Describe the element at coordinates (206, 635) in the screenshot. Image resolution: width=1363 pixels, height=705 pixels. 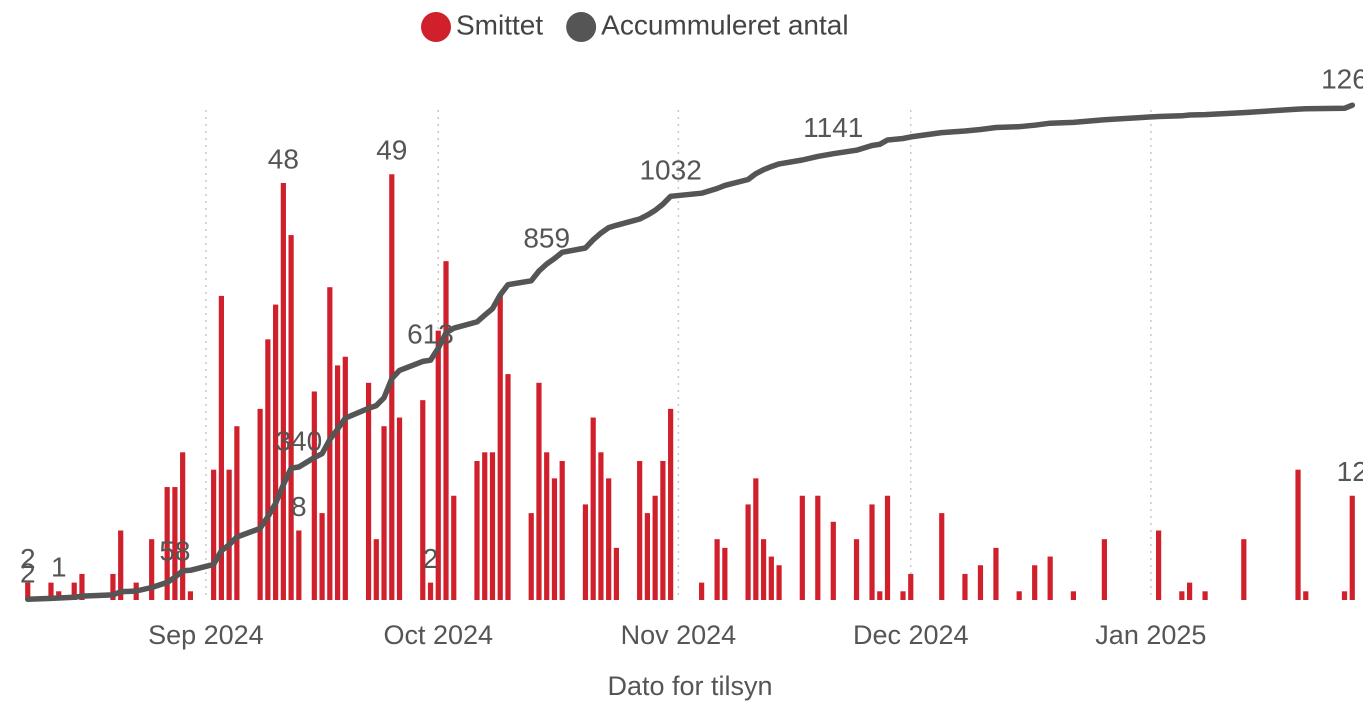
I see `x-tick-label: Sep 2024` at that location.